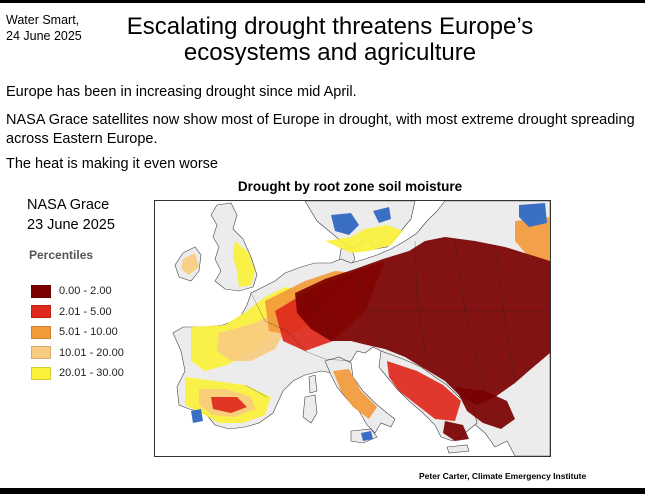  What do you see at coordinates (197, 416) in the screenshot?
I see `wet-zone-iberia` at bounding box center [197, 416].